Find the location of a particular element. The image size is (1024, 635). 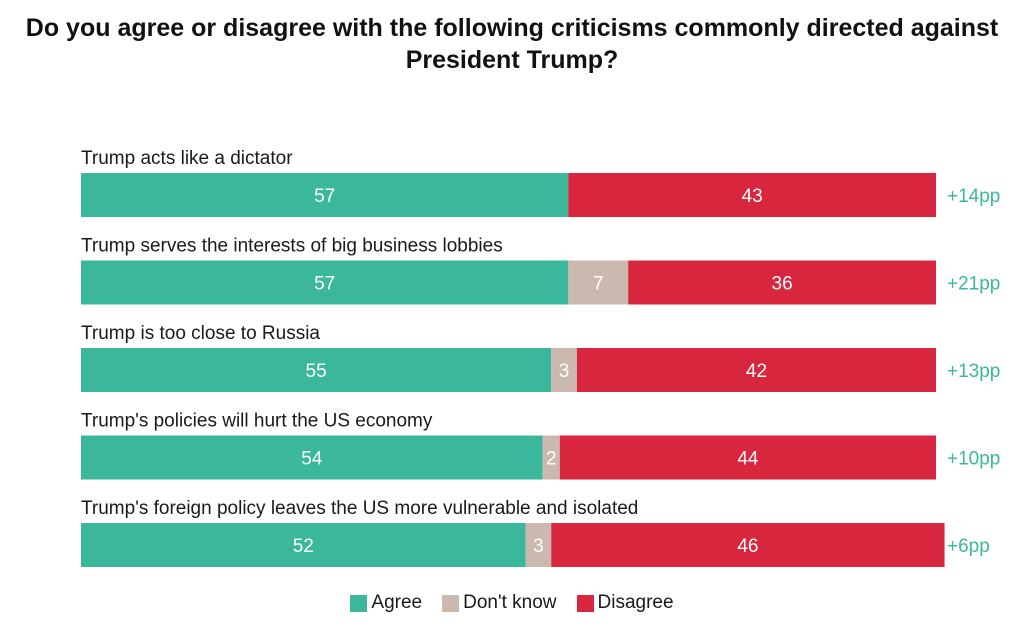

bar-value-agree: 55 is located at coordinates (316, 371).